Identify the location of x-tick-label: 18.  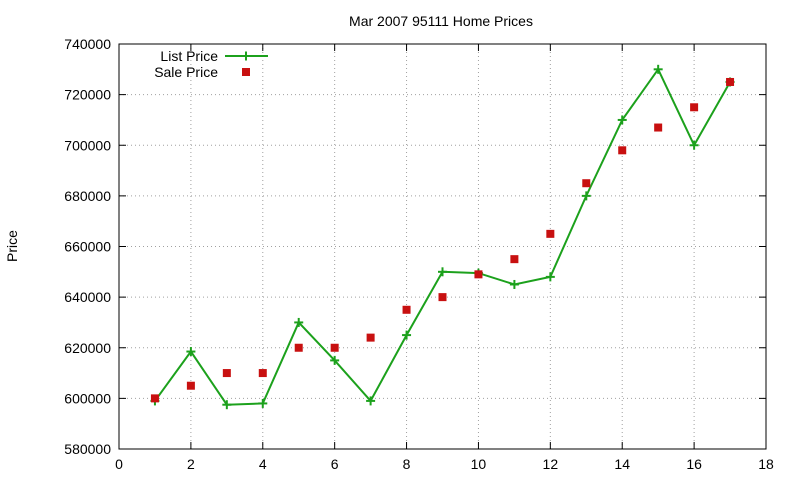
(766, 464).